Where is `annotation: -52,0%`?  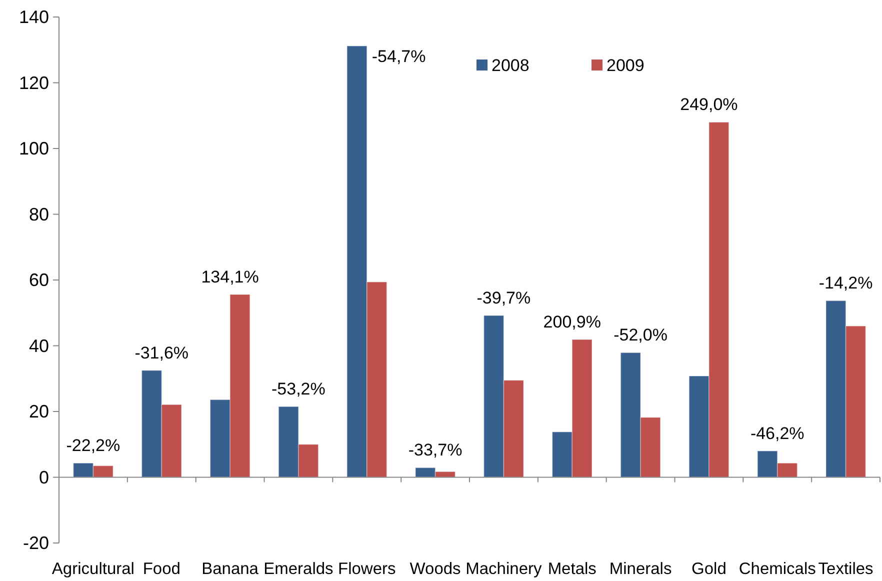 annotation: -52,0% is located at coordinates (641, 334).